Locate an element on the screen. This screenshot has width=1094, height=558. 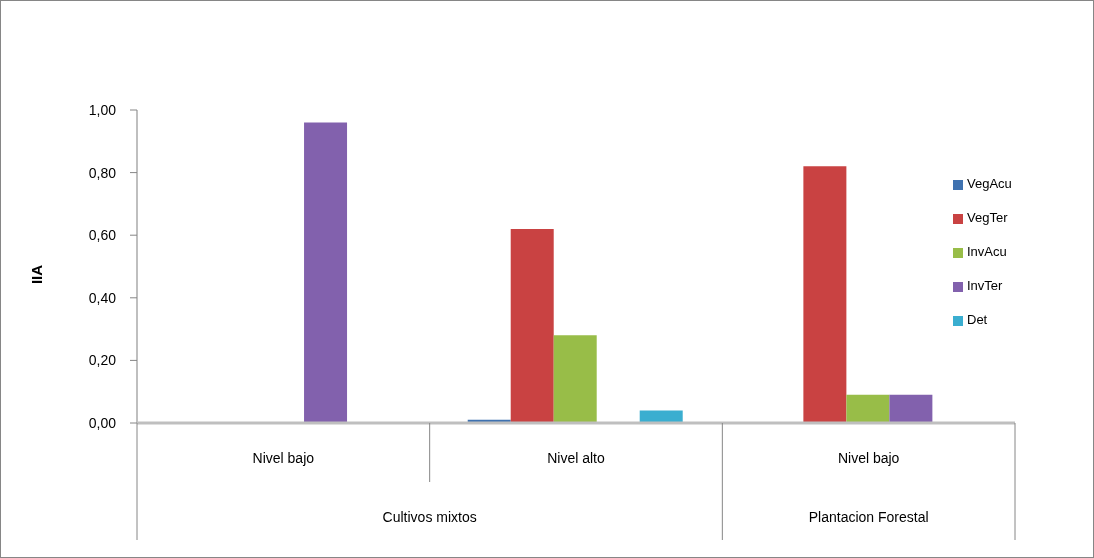
legend-label: InvTer is located at coordinates (985, 285).